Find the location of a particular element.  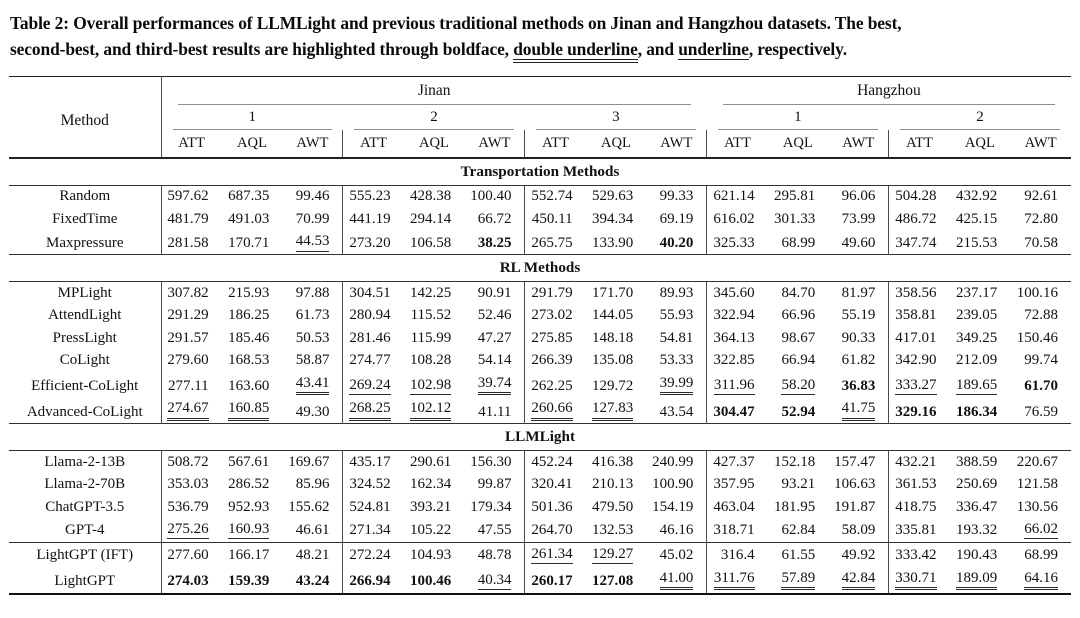

value-text: 536.79 is located at coordinates (188, 506).